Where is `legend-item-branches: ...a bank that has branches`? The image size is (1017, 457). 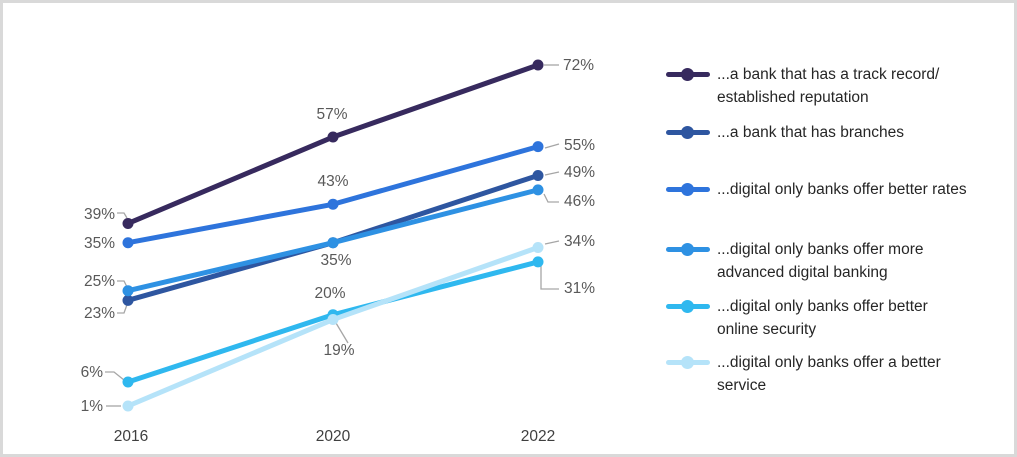 legend-item-branches: ...a bank that has branches is located at coordinates (785, 132).